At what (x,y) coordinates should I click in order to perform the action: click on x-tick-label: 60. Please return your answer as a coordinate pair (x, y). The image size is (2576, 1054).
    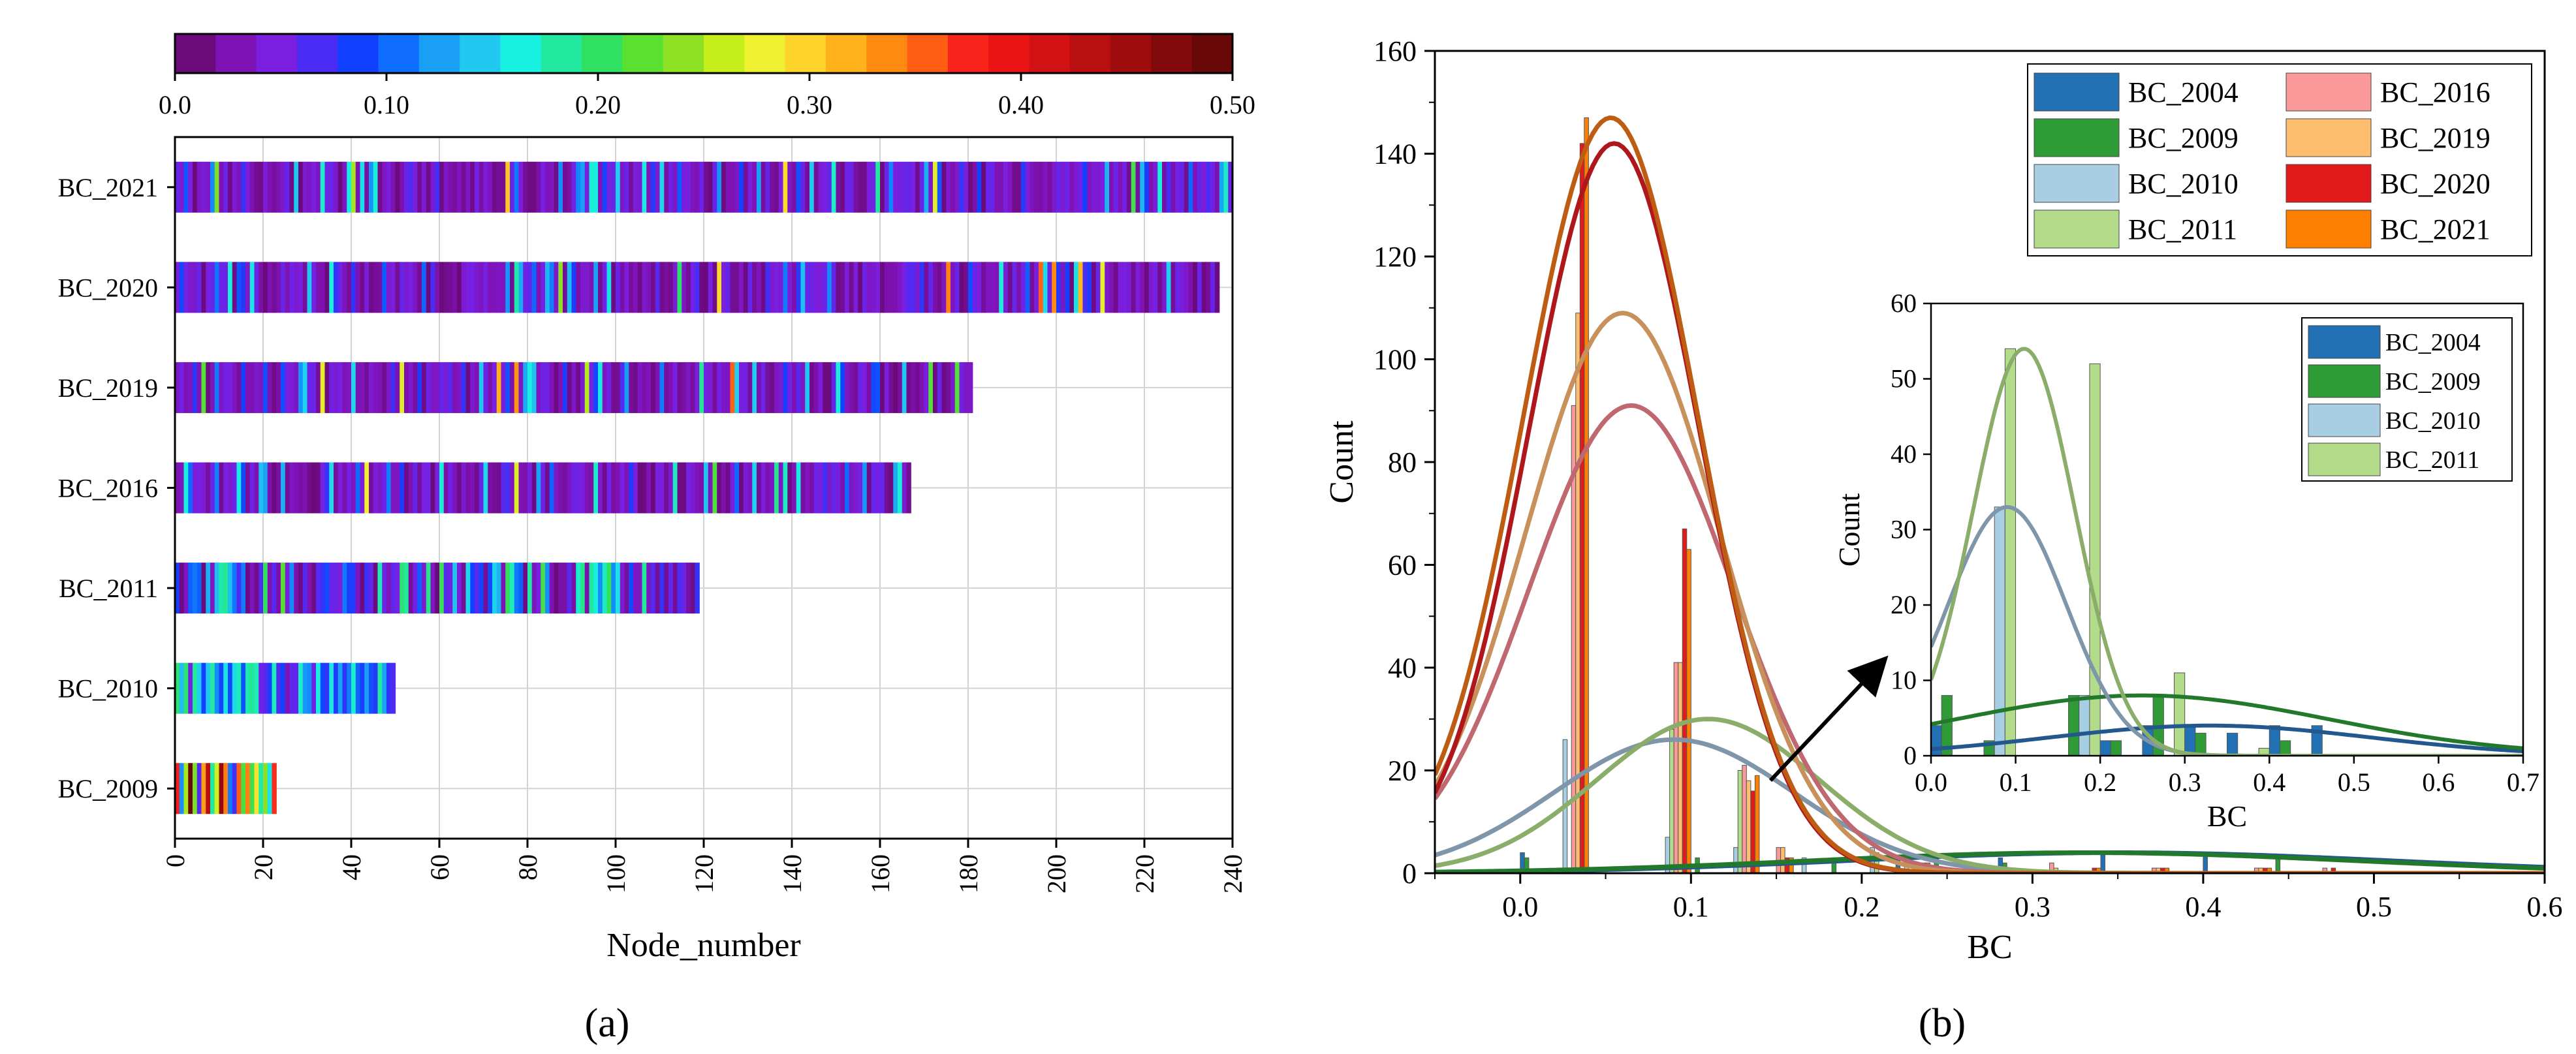
    Looking at the image, I should click on (439, 867).